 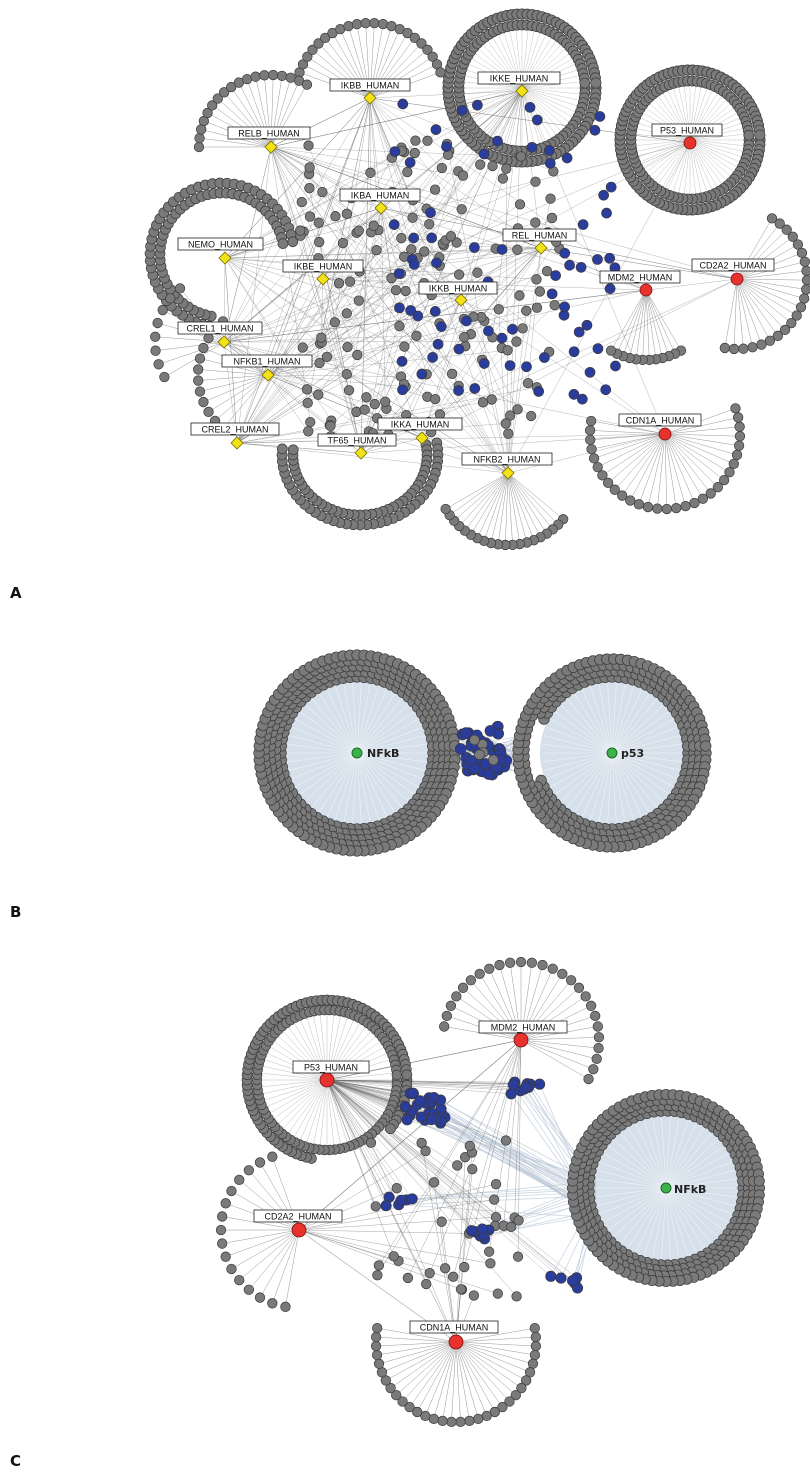 I want to click on hub-label-4: NEMO_HUMAN, so click(x=220, y=244).